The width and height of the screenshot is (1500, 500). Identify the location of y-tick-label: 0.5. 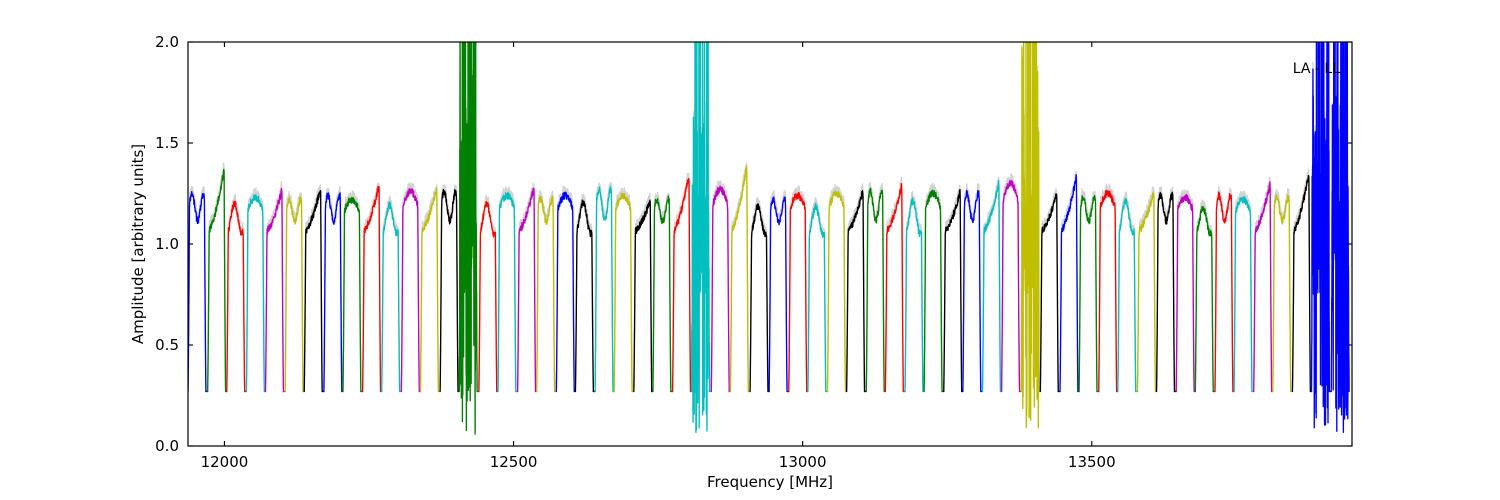
(167, 345).